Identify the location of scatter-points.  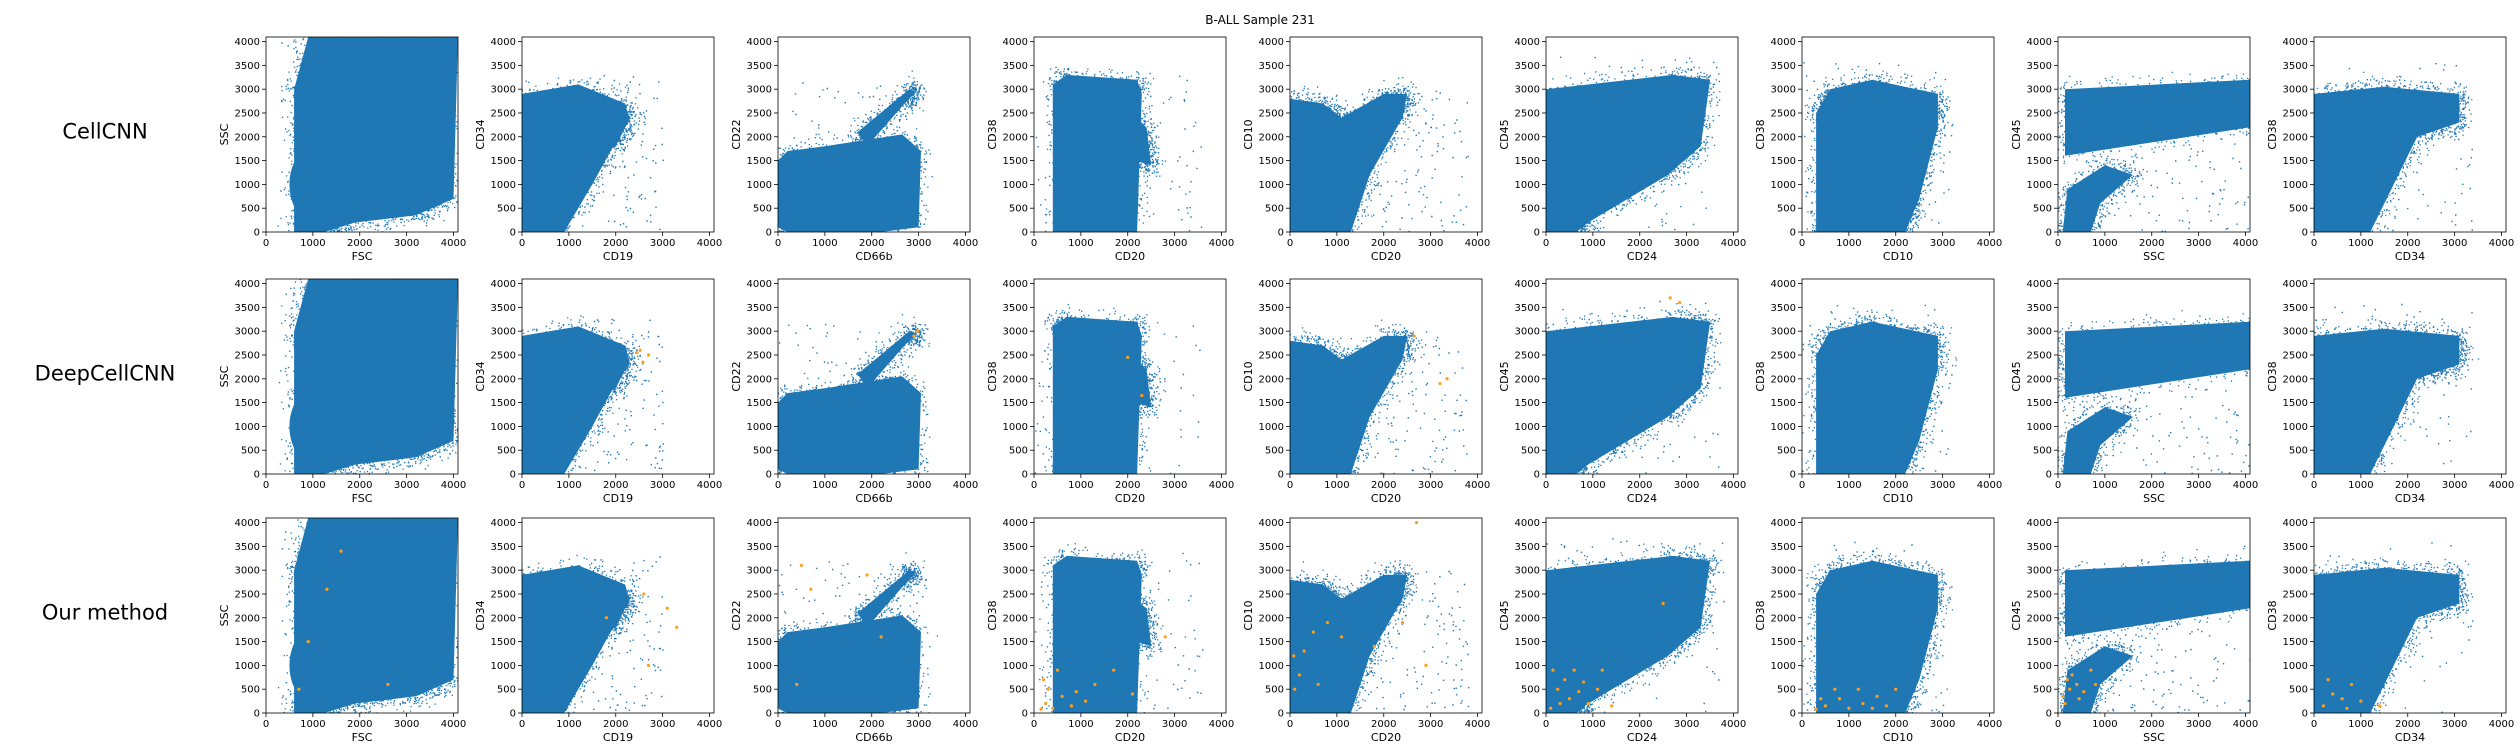
(1878, 147).